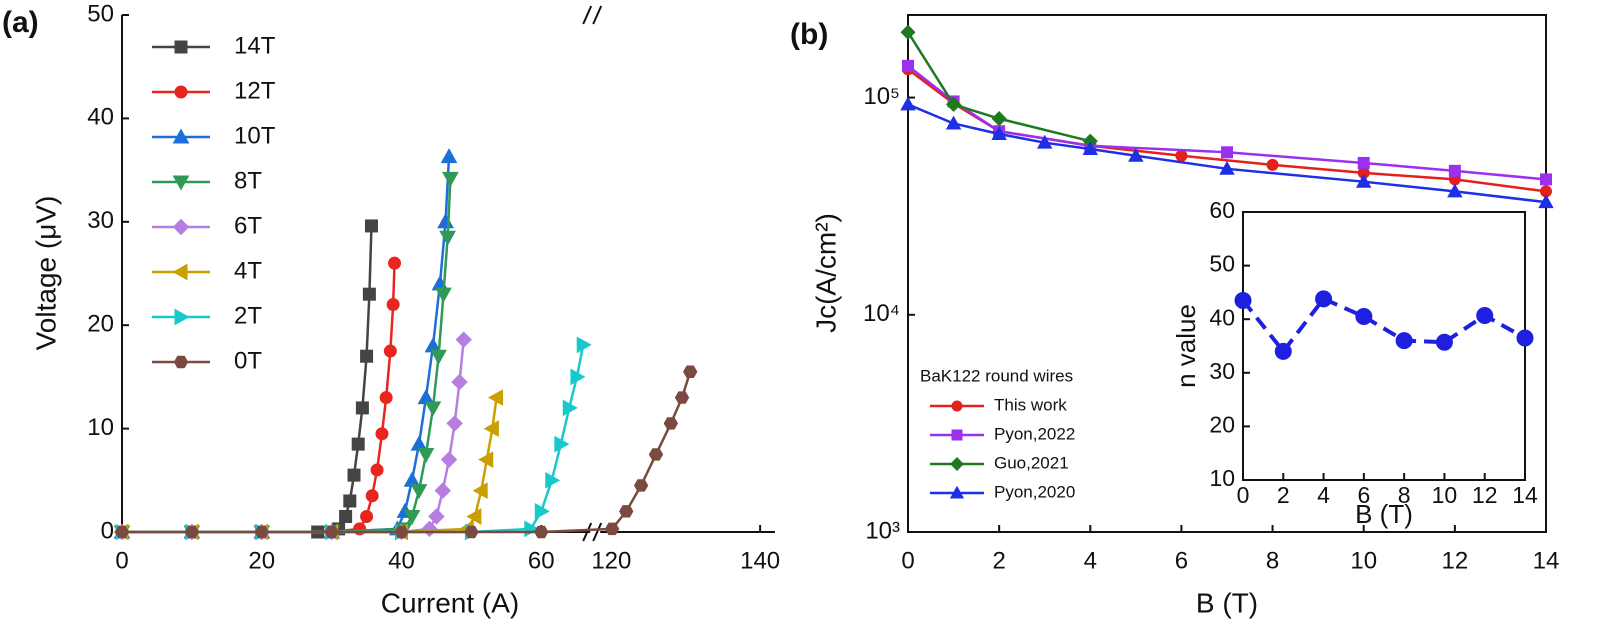 The image size is (1600, 642). What do you see at coordinates (1222, 317) in the screenshot?
I see `y-tick-label: 40` at bounding box center [1222, 317].